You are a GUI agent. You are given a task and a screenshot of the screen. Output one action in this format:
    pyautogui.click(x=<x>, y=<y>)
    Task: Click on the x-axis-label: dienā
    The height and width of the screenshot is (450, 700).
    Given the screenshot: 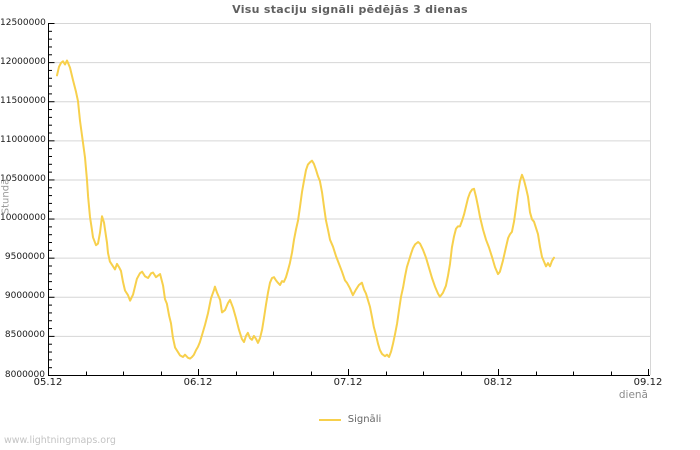 What is the action you would take?
    pyautogui.click(x=633, y=395)
    